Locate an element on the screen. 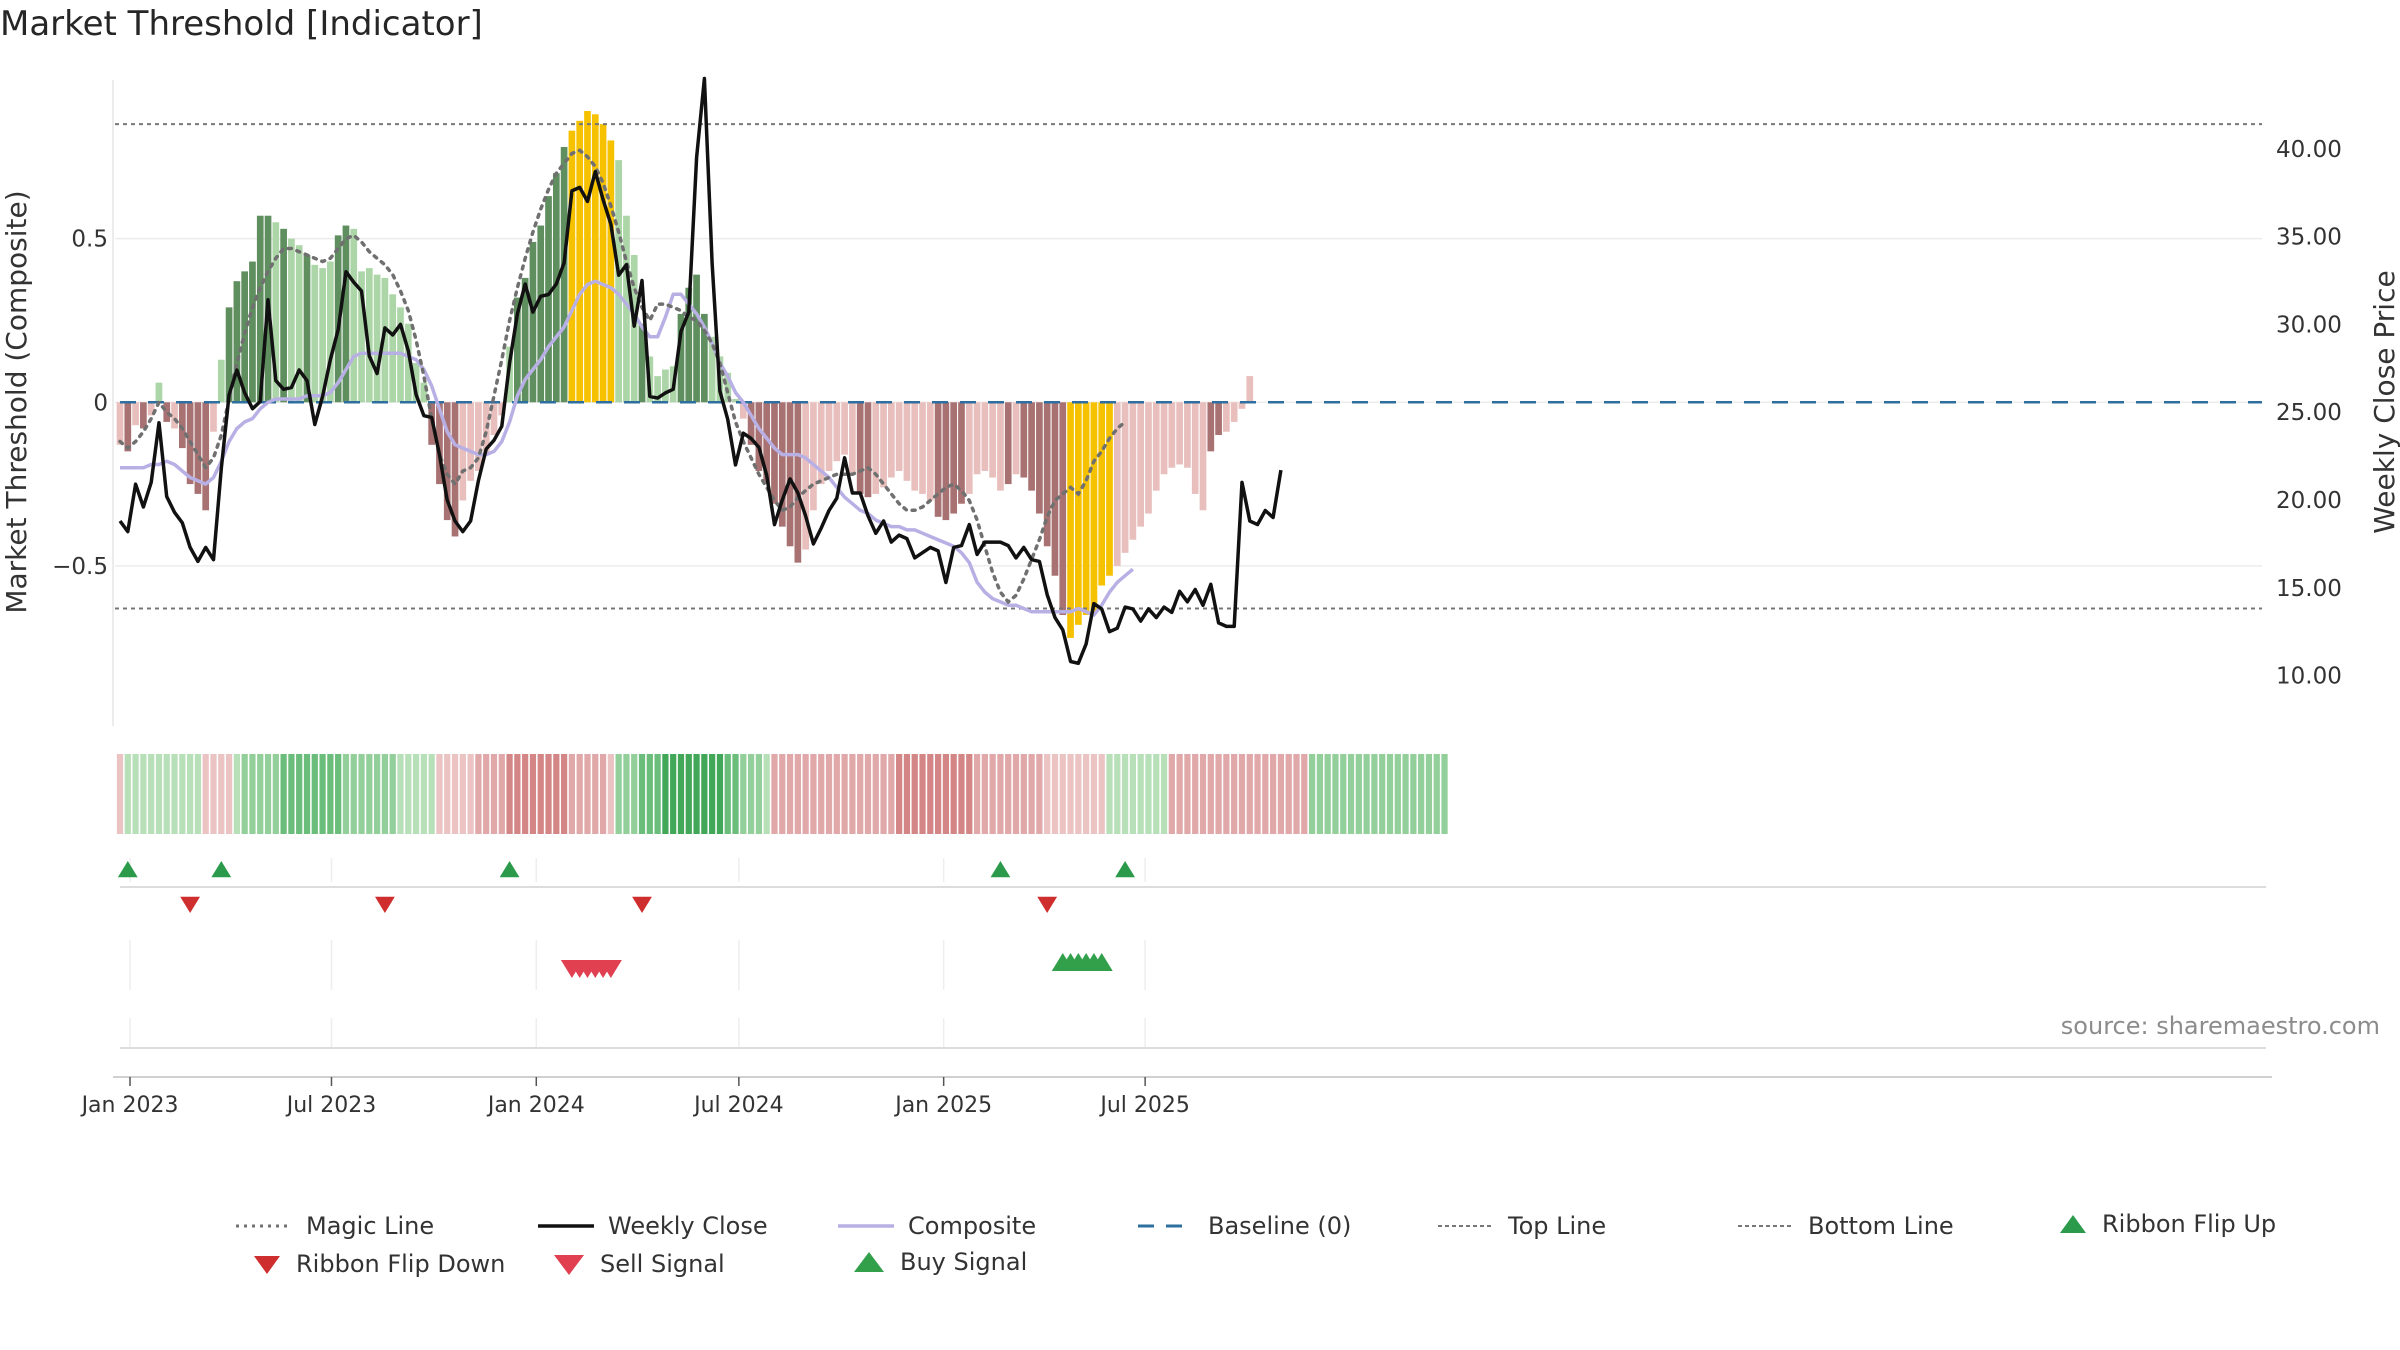 This screenshot has height=1350, width=2400. y-tick-label: 0.5 is located at coordinates (89, 240).